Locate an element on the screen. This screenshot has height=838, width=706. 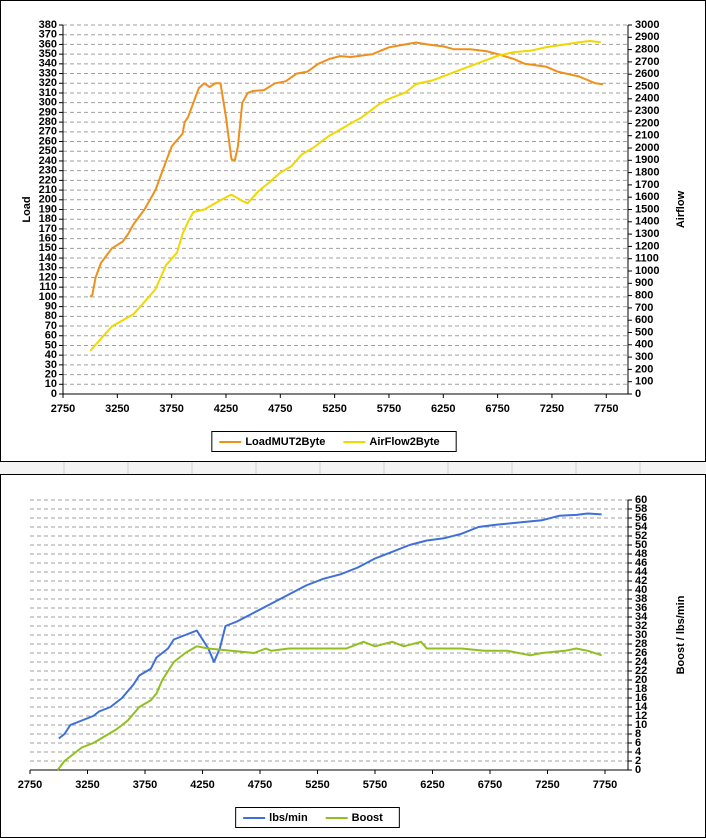
series-line is located at coordinates (329, 705).